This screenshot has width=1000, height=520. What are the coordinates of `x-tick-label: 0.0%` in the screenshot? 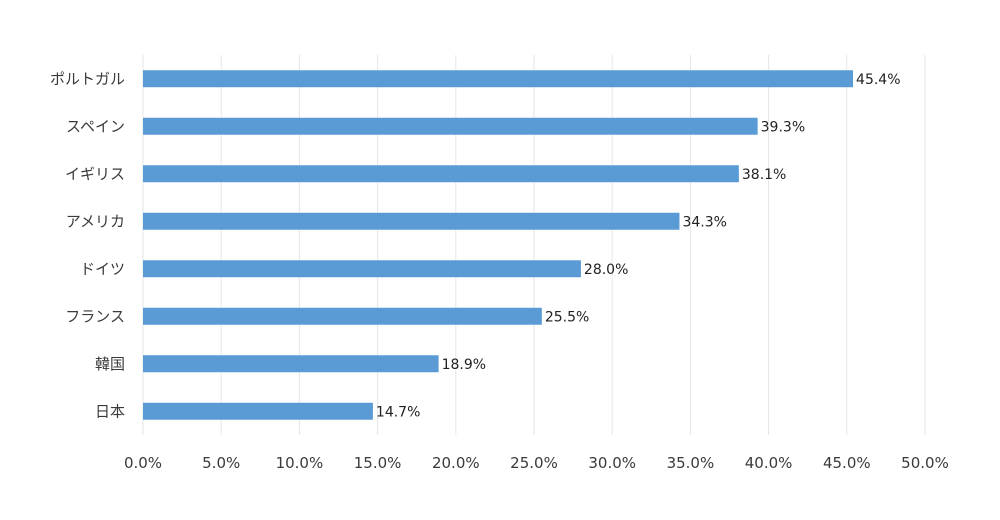 It's located at (143, 463).